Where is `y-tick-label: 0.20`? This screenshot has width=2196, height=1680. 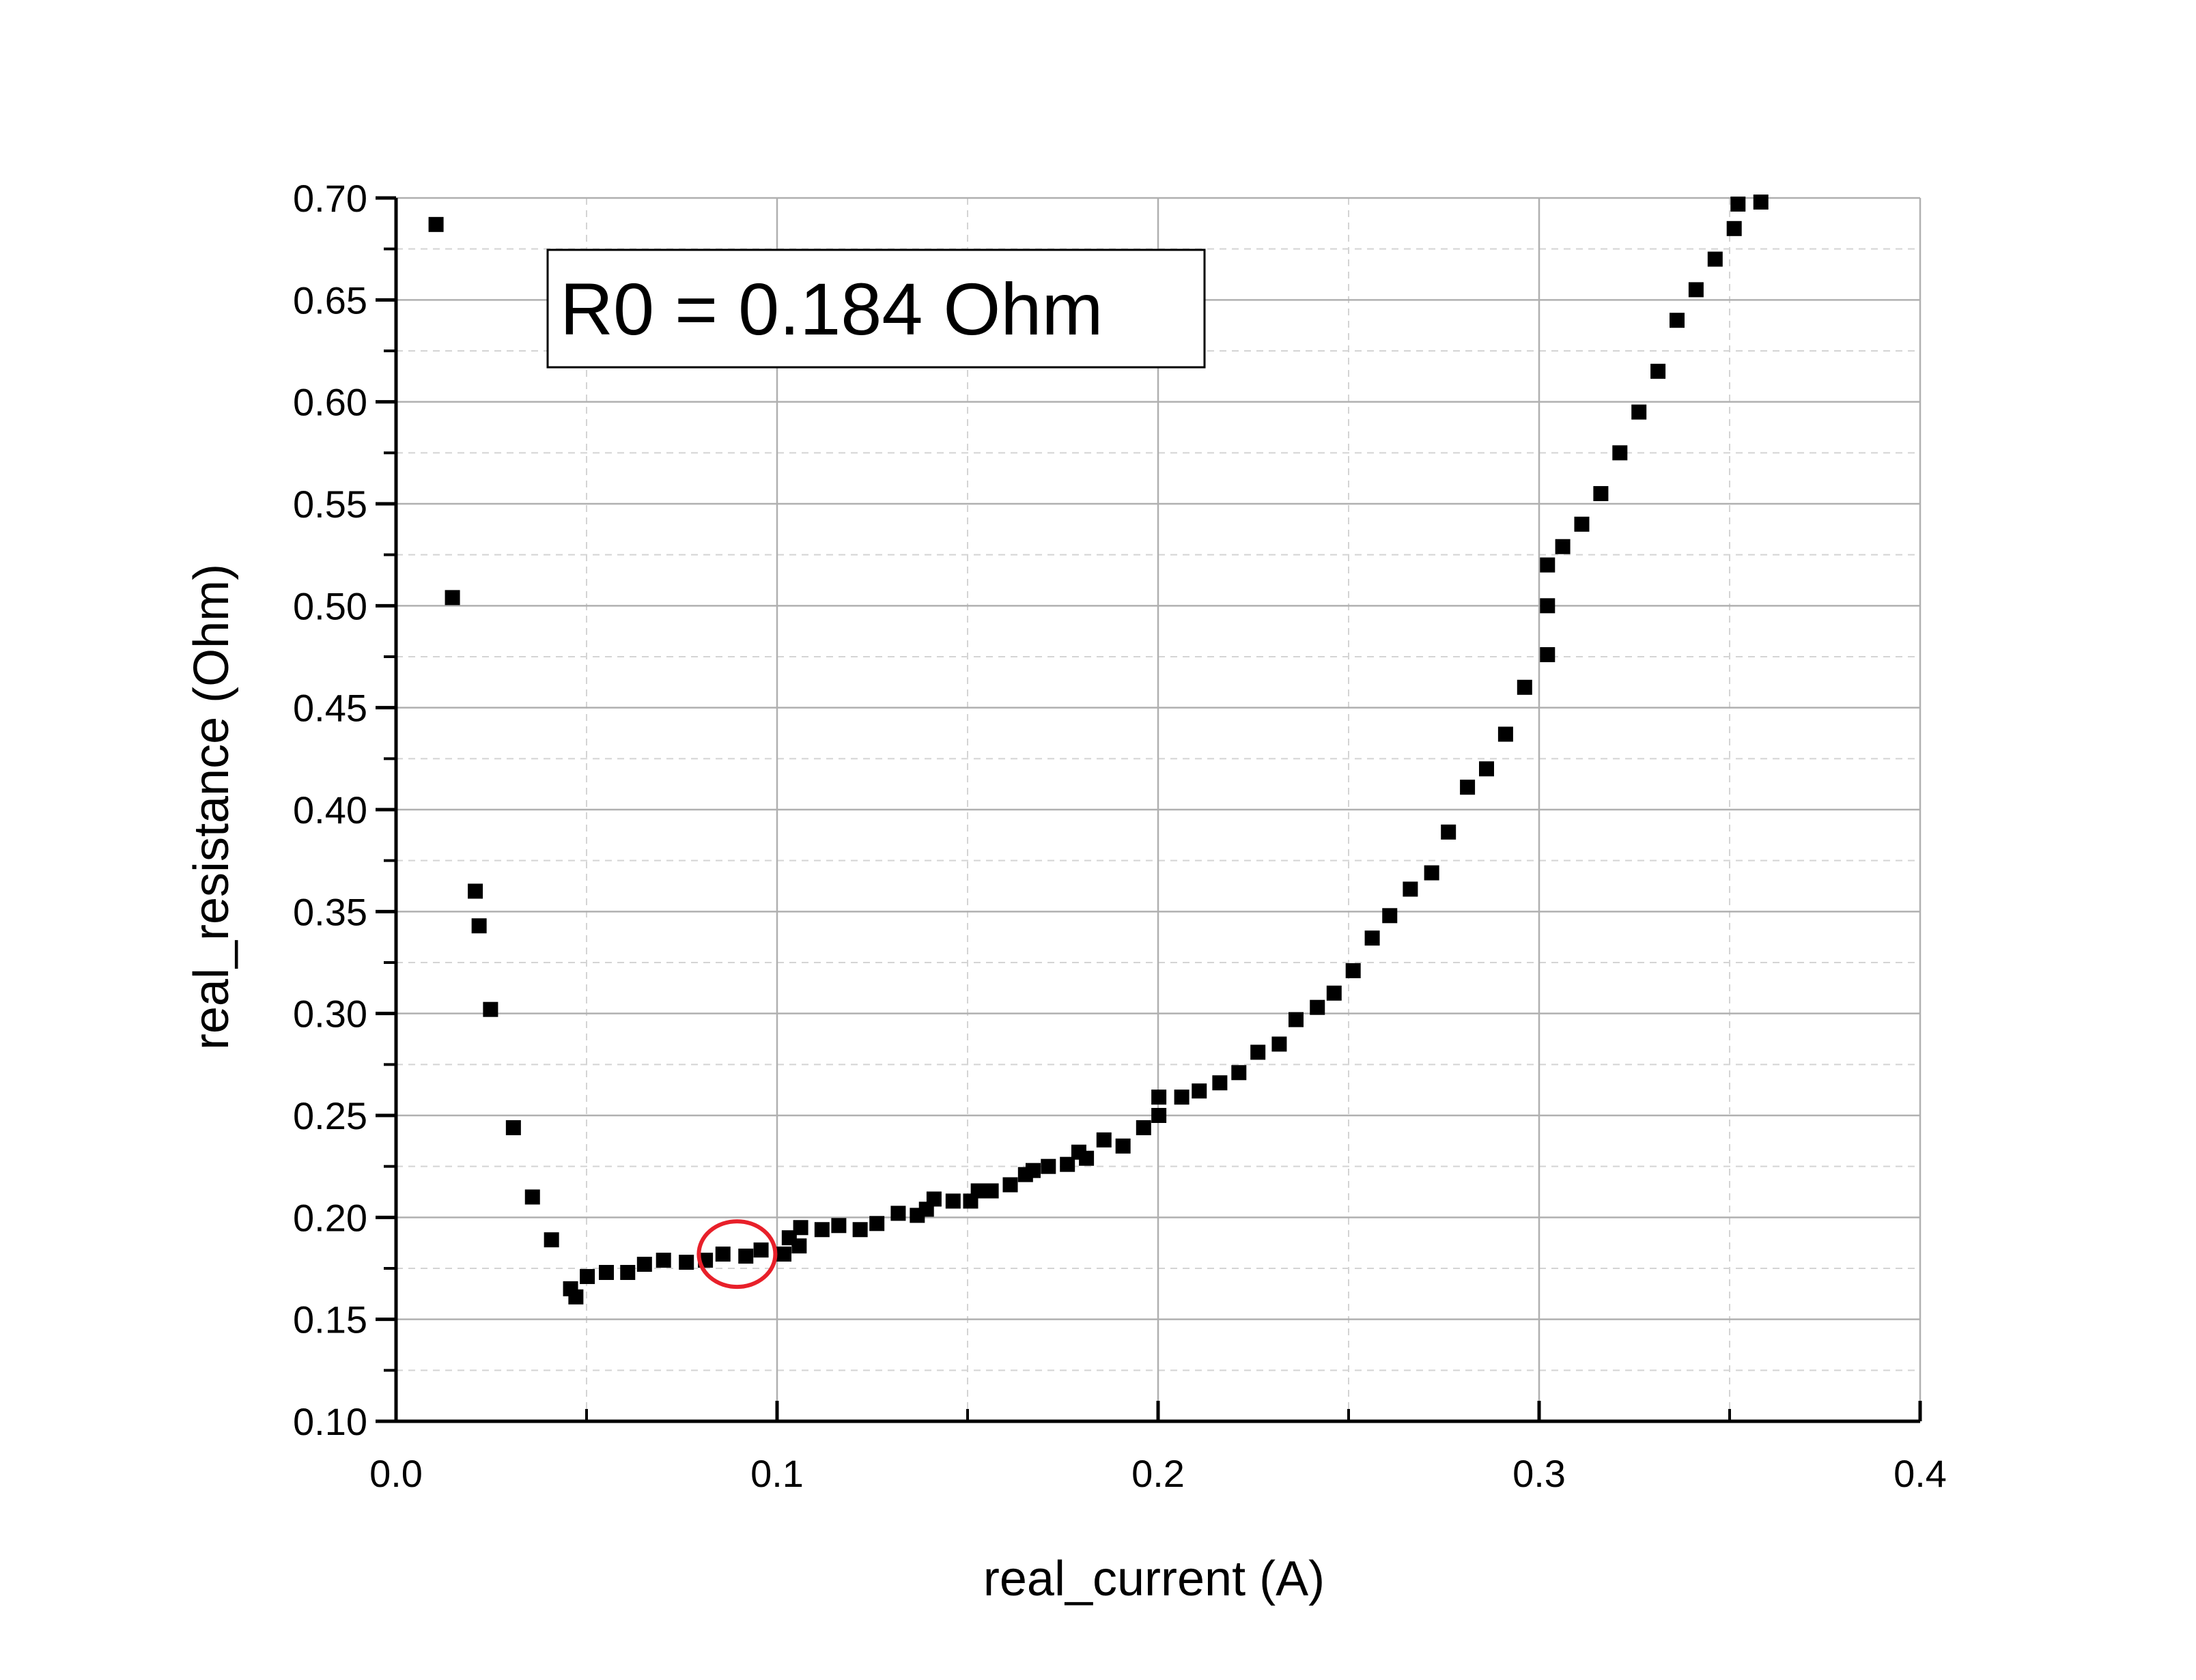
y-tick-label: 0.20 is located at coordinates (330, 1217).